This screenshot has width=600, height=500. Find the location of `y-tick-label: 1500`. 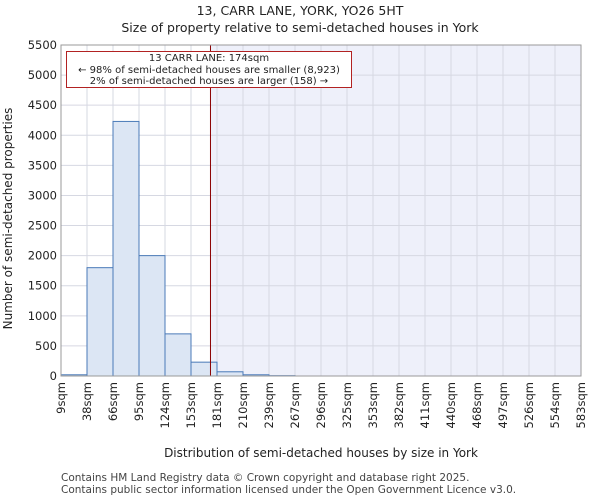

y-tick-label: 1500 is located at coordinates (42, 286).